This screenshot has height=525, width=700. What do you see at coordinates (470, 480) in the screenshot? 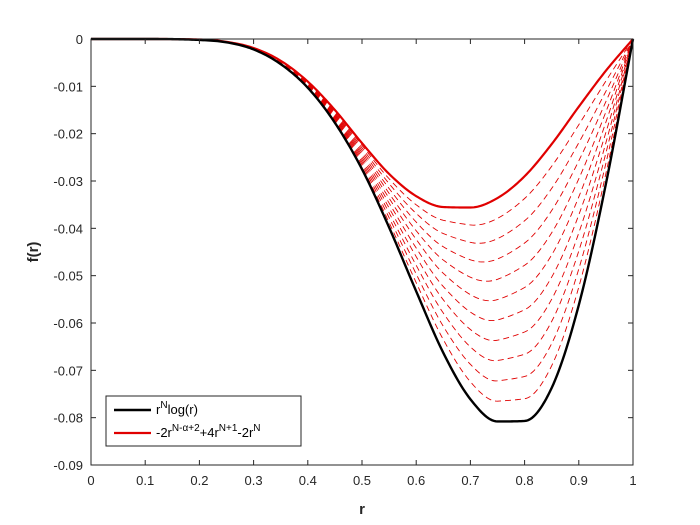
I see `x-tick-label: 0.7` at bounding box center [470, 480].